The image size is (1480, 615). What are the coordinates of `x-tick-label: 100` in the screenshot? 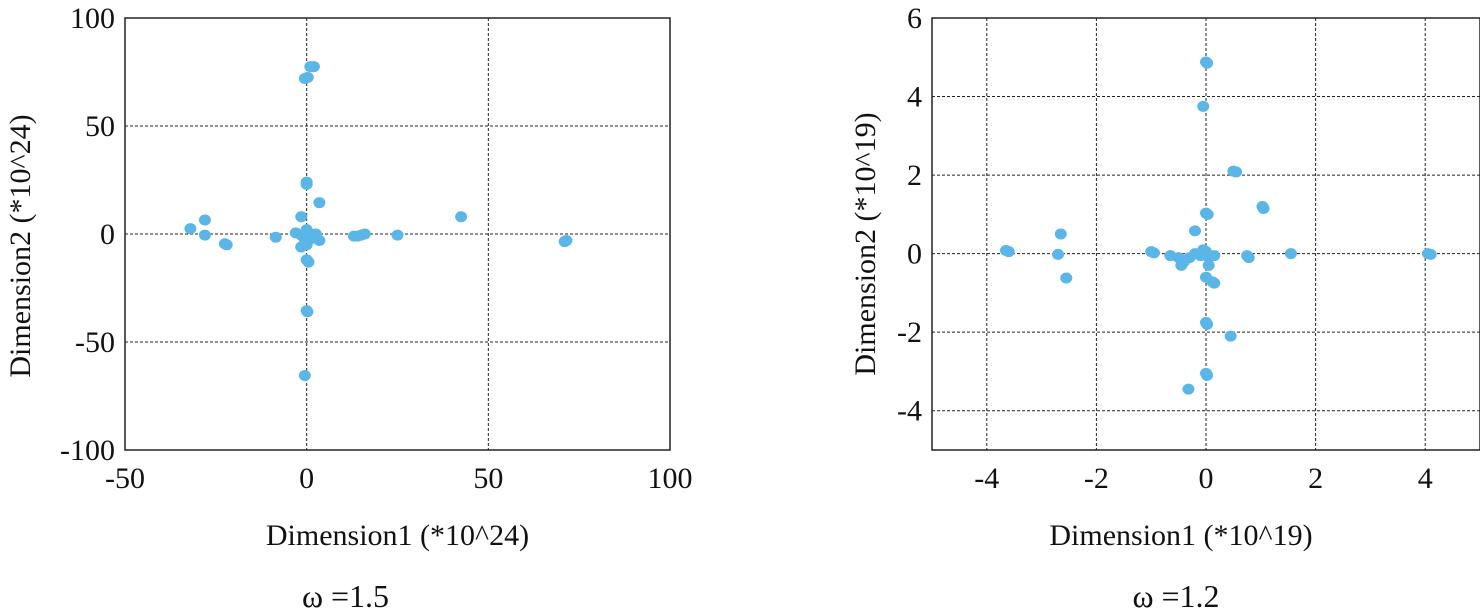 It's located at (670, 478).